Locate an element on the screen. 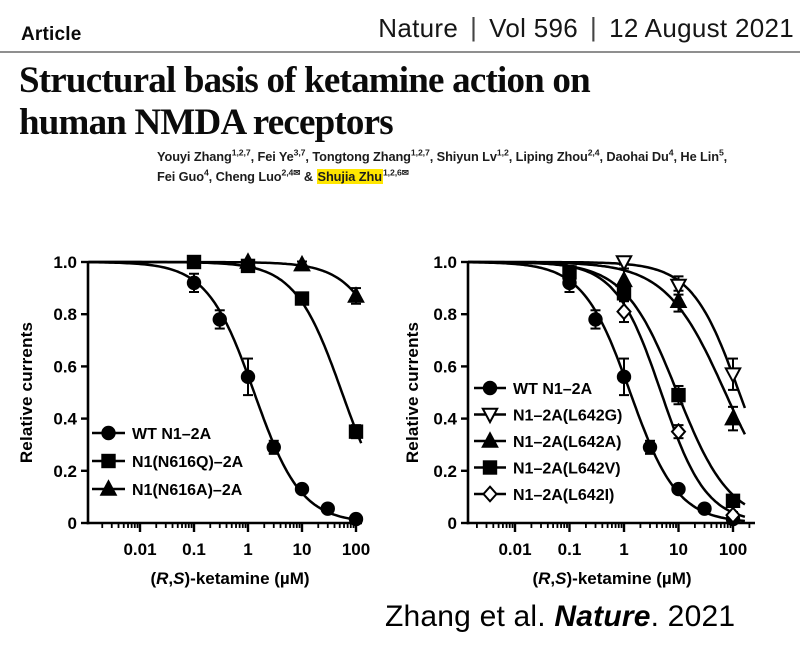 This screenshot has width=800, height=649. curve-N1(N616Q)–2A is located at coordinates (225, 352).